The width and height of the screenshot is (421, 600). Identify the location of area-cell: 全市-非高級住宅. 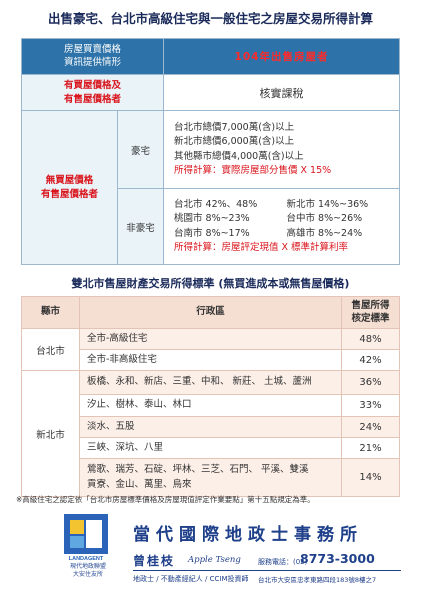
(210, 360).